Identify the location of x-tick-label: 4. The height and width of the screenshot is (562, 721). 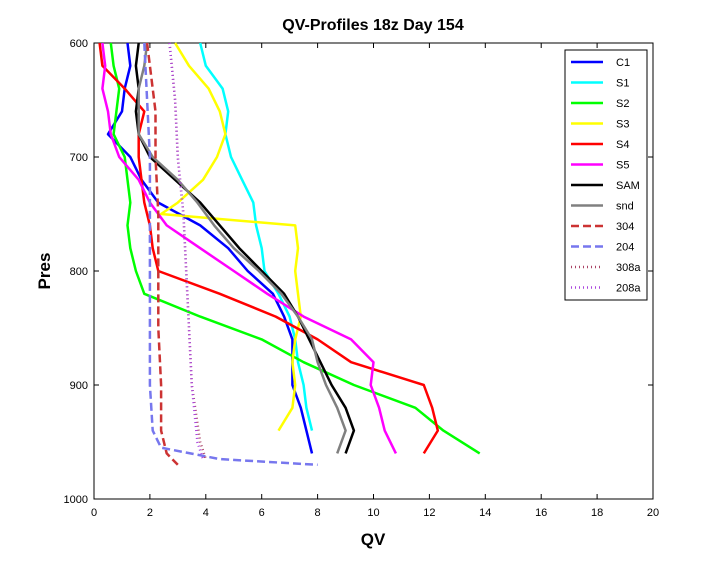
(206, 513).